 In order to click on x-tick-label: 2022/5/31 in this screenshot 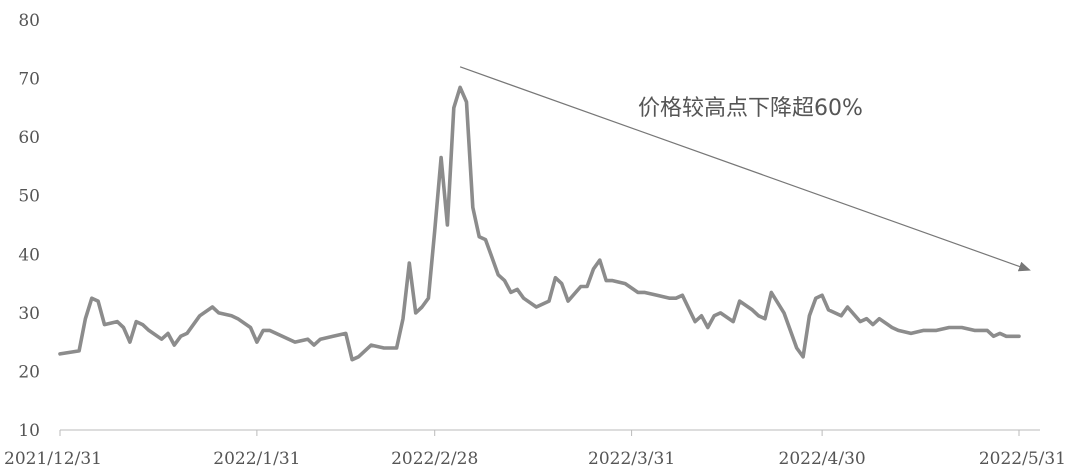, I will do `click(1022, 459)`.